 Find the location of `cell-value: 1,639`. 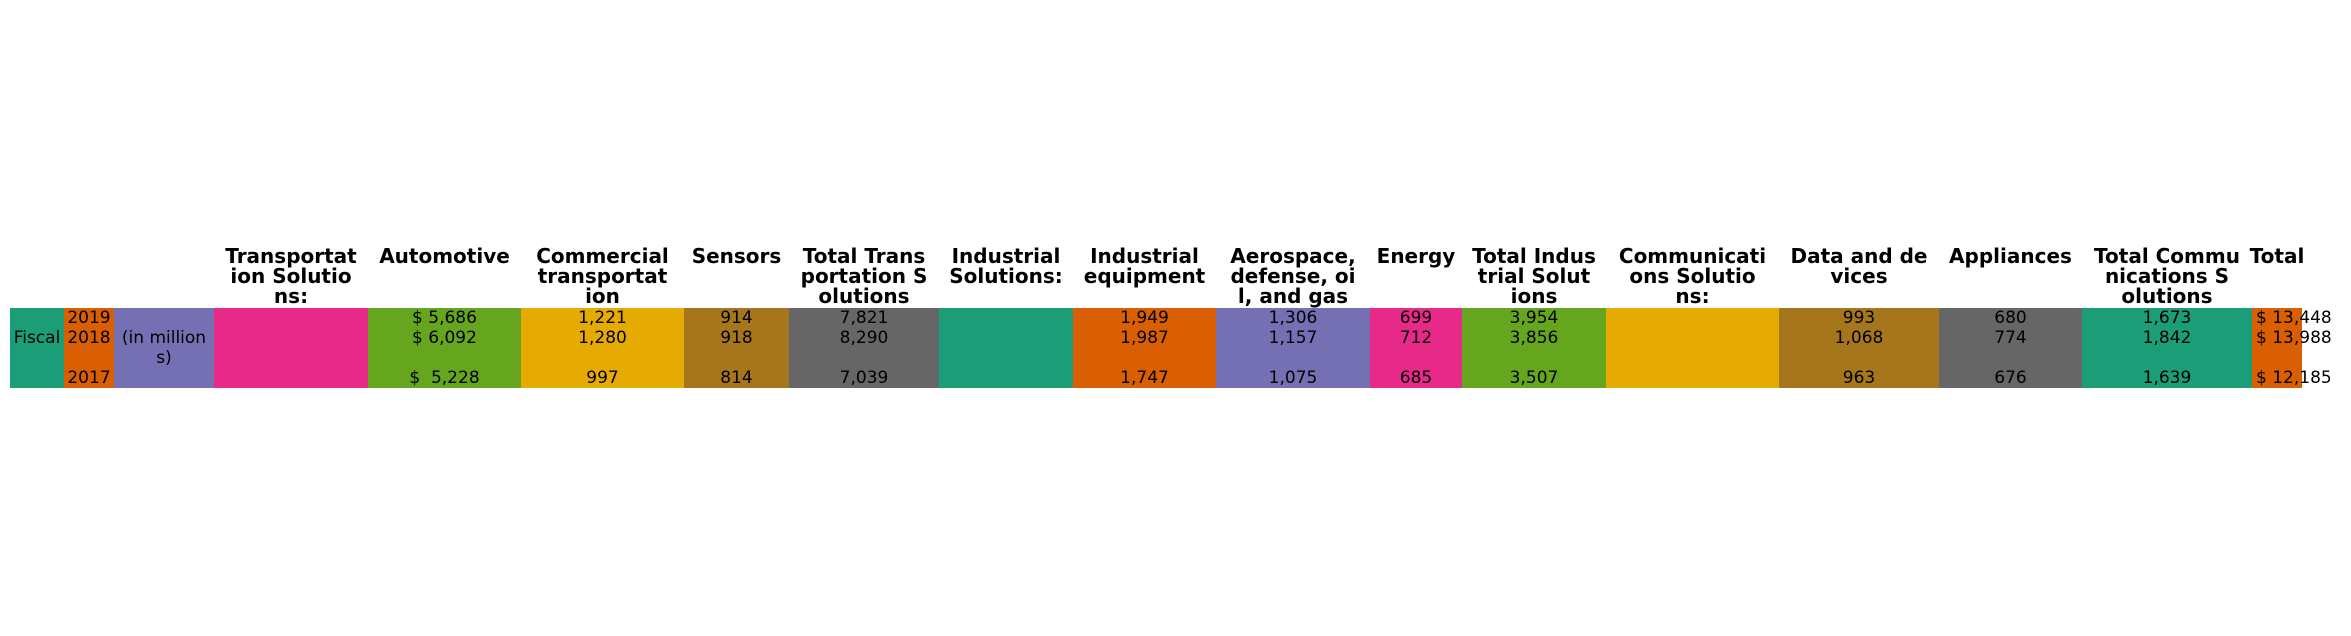

cell-value: 1,639 is located at coordinates (2167, 378).